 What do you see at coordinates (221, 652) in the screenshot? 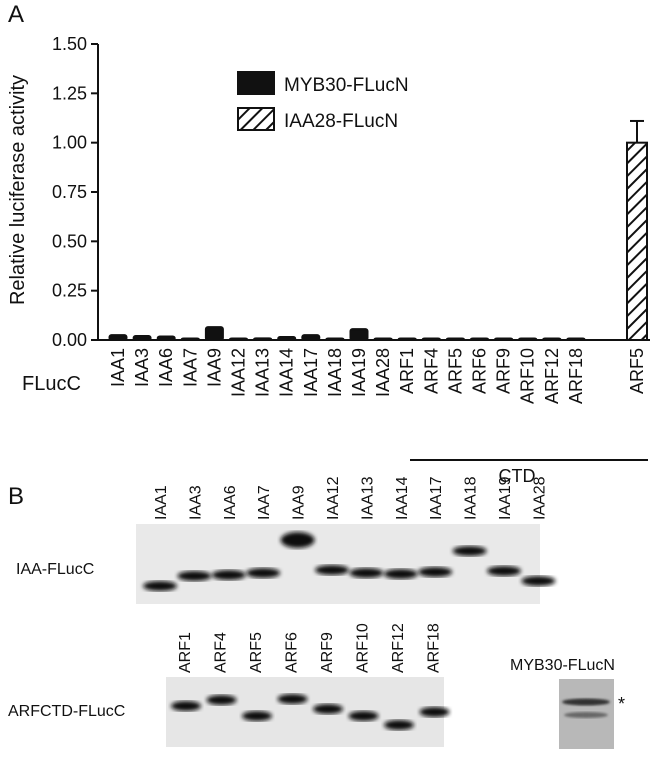
I see `lane-label: ARF4` at bounding box center [221, 652].